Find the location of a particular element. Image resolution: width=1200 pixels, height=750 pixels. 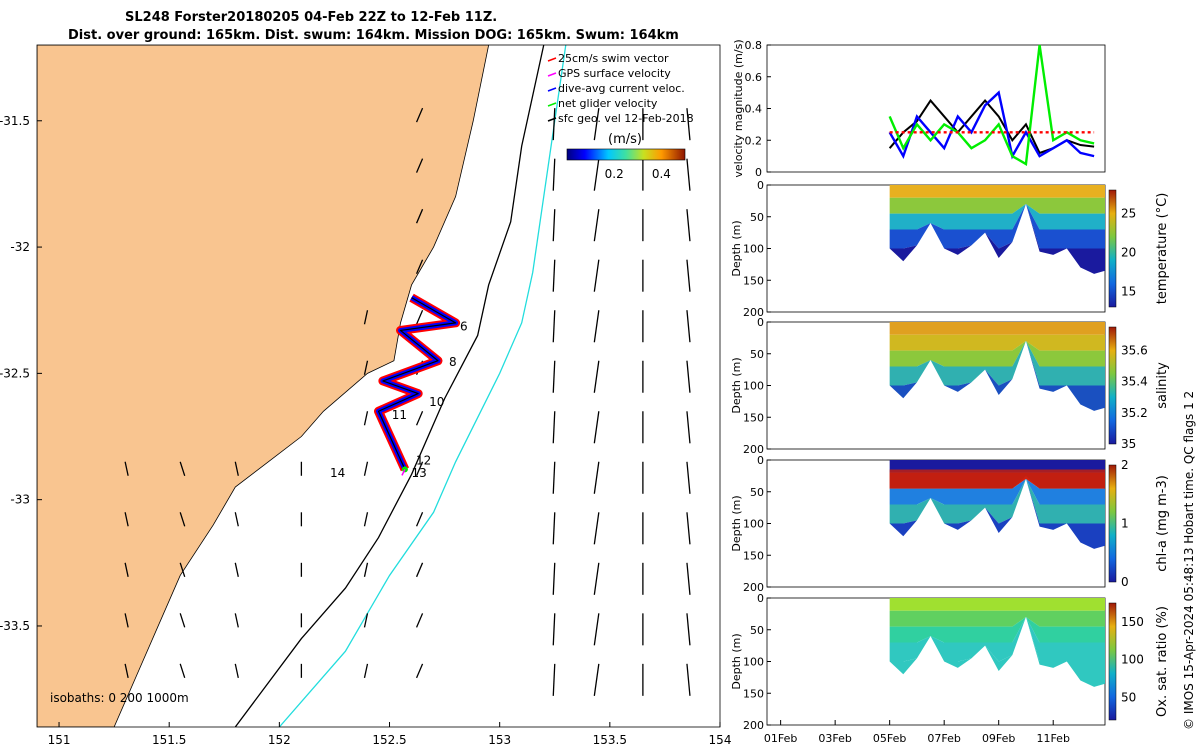

isobaths-label: isobaths: 0 200 1000m is located at coordinates (119, 698).